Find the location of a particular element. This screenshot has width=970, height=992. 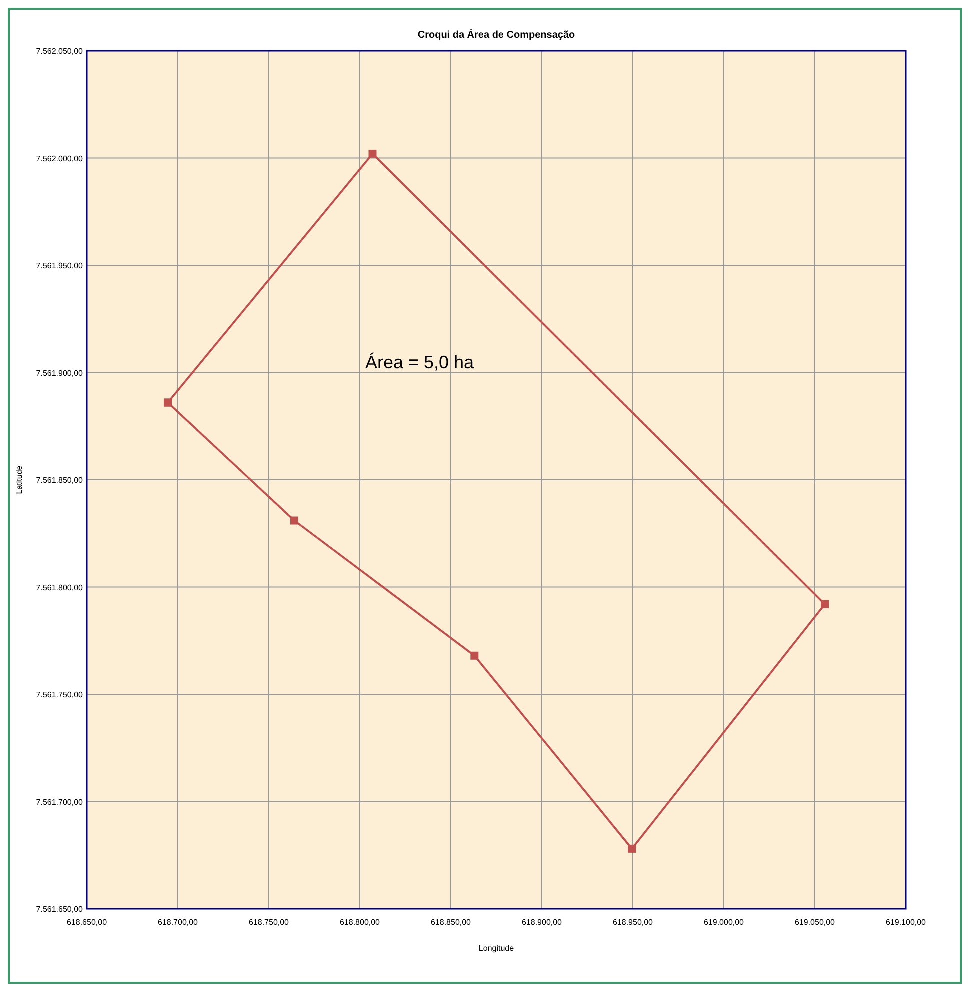

x-axis-title: Longitude is located at coordinates (496, 948).